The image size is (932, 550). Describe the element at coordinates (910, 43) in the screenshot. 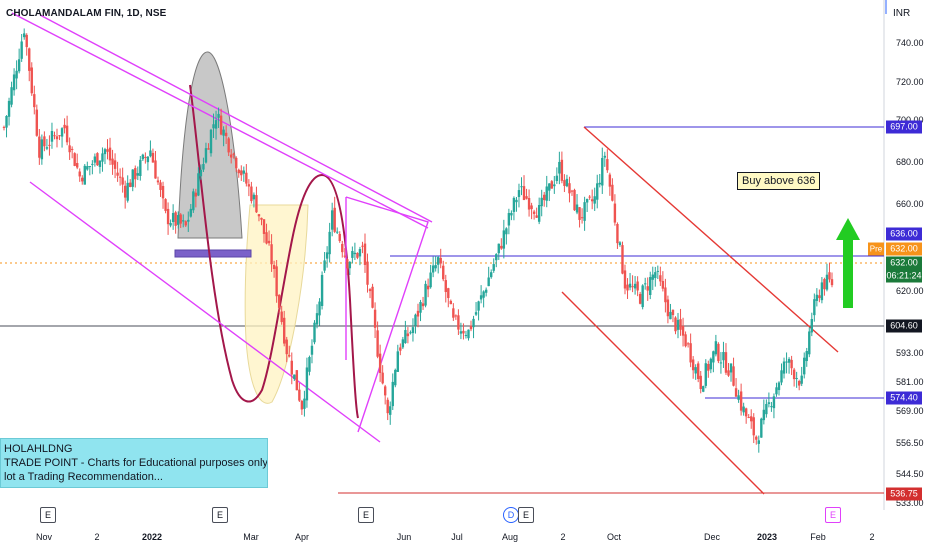

I see `y-tick-740: 740.00` at that location.